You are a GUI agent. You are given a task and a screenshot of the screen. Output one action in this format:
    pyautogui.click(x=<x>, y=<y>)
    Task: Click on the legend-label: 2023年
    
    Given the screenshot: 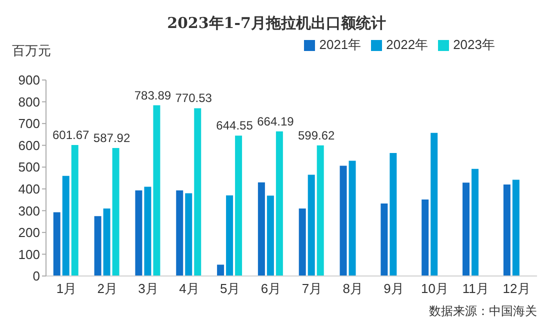 What is the action you would take?
    pyautogui.click(x=474, y=44)
    